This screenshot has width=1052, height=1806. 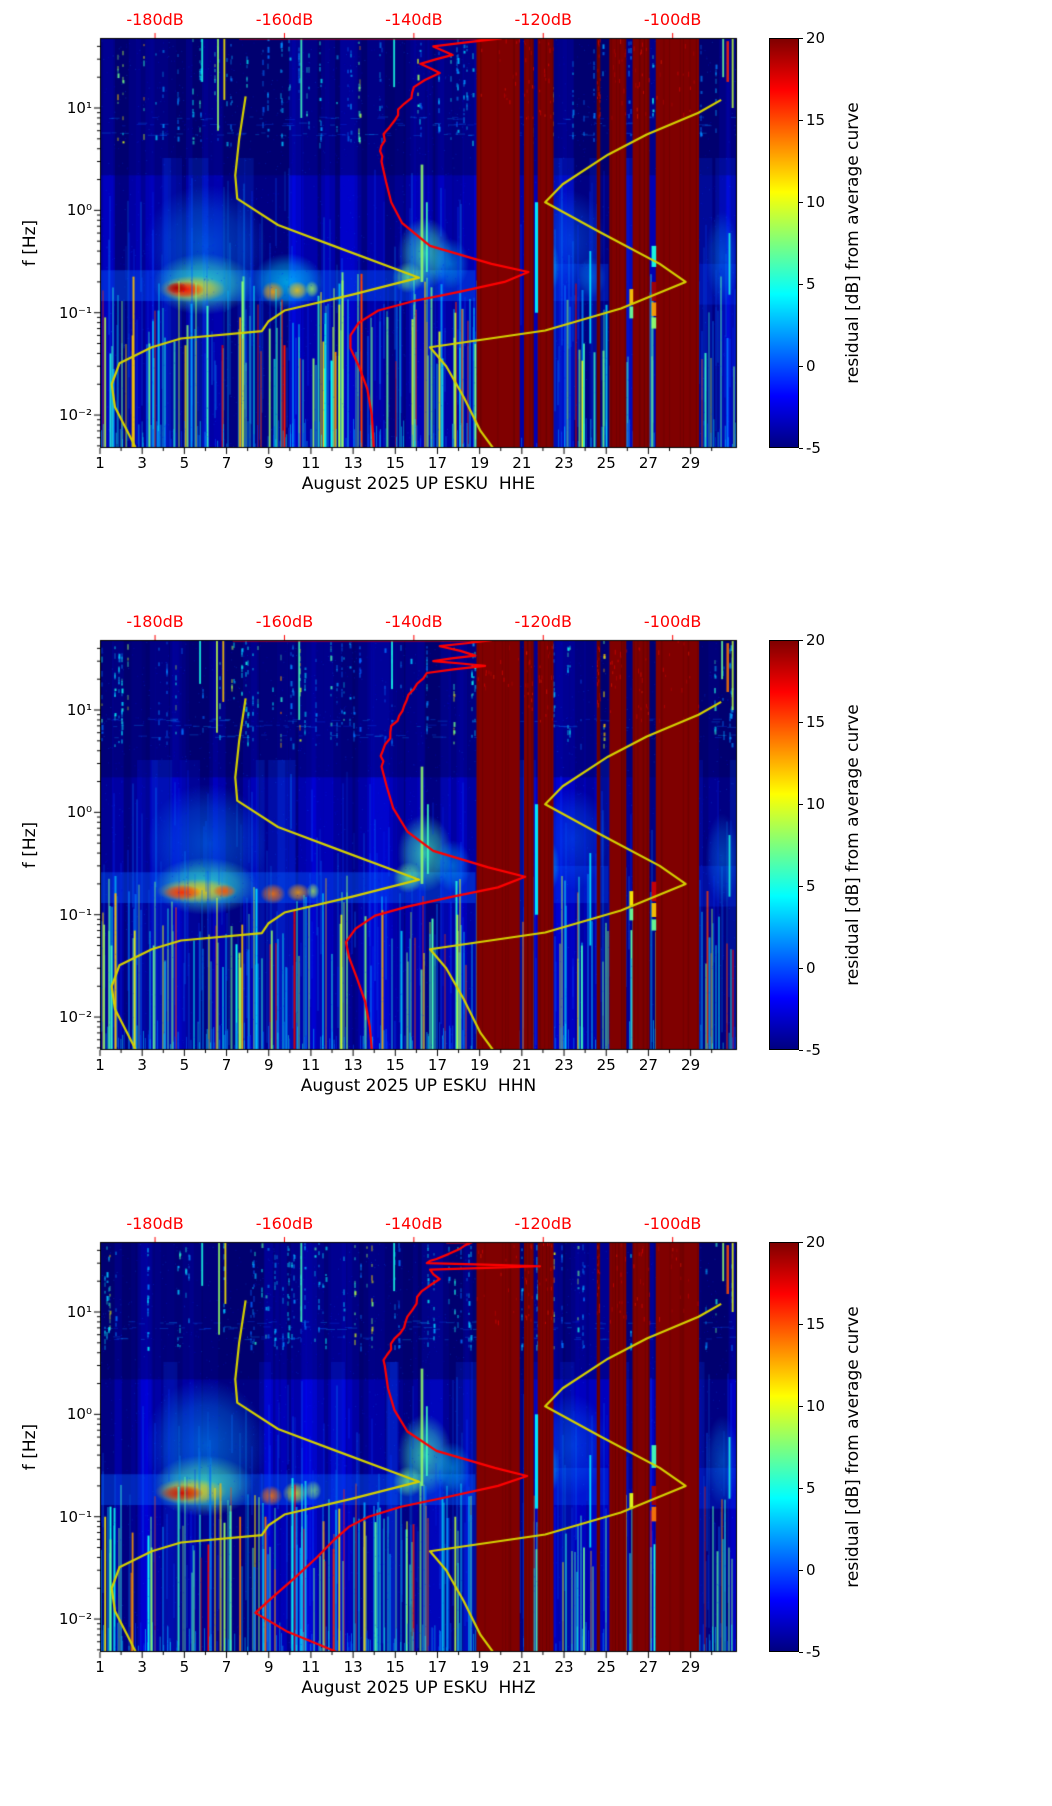 What do you see at coordinates (418, 845) in the screenshot?
I see `spectrogram-canvas-hhn` at bounding box center [418, 845].